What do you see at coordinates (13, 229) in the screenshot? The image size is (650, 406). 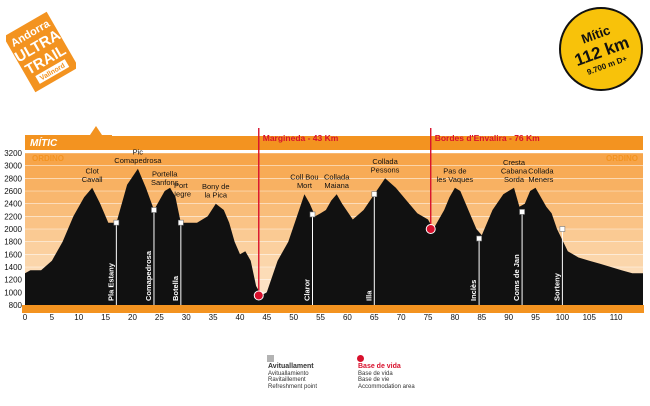 I see `y-tick-label: 2000` at bounding box center [13, 229].